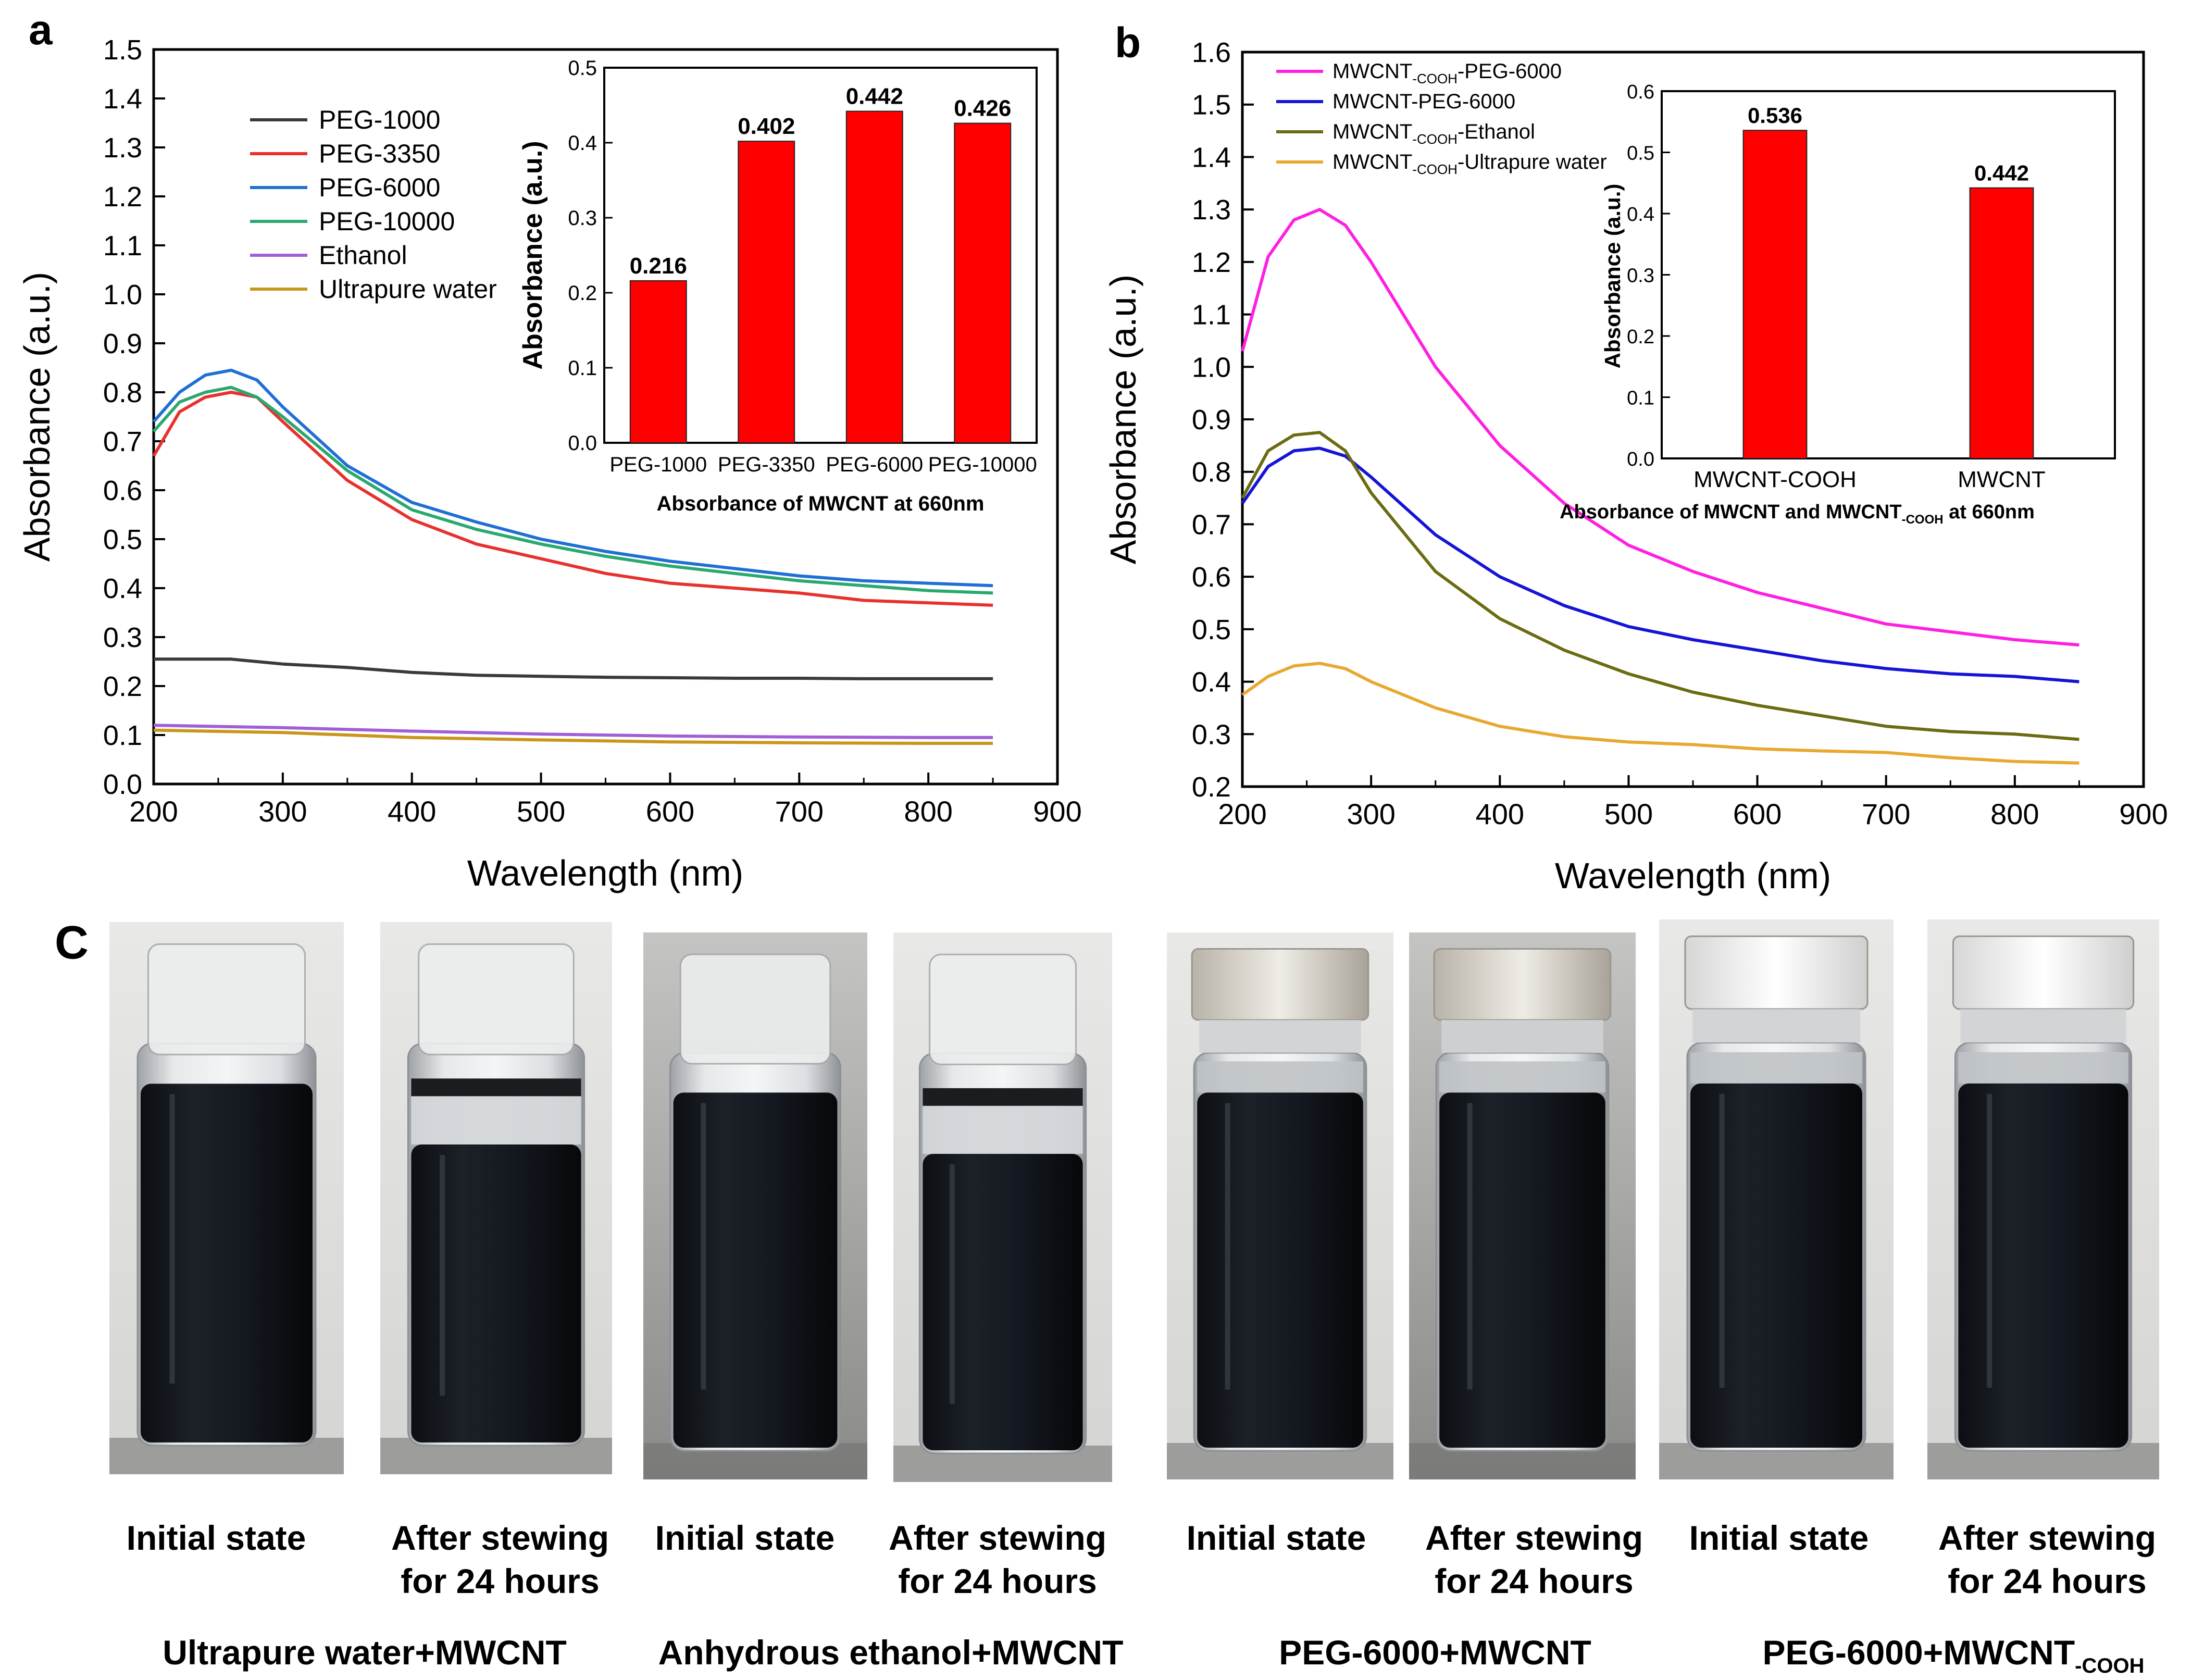 The image size is (2192, 1680). Describe the element at coordinates (605, 800) in the screenshot. I see `panel-a-x-ticks: 200 300 400 500 600 700 800 900` at that location.